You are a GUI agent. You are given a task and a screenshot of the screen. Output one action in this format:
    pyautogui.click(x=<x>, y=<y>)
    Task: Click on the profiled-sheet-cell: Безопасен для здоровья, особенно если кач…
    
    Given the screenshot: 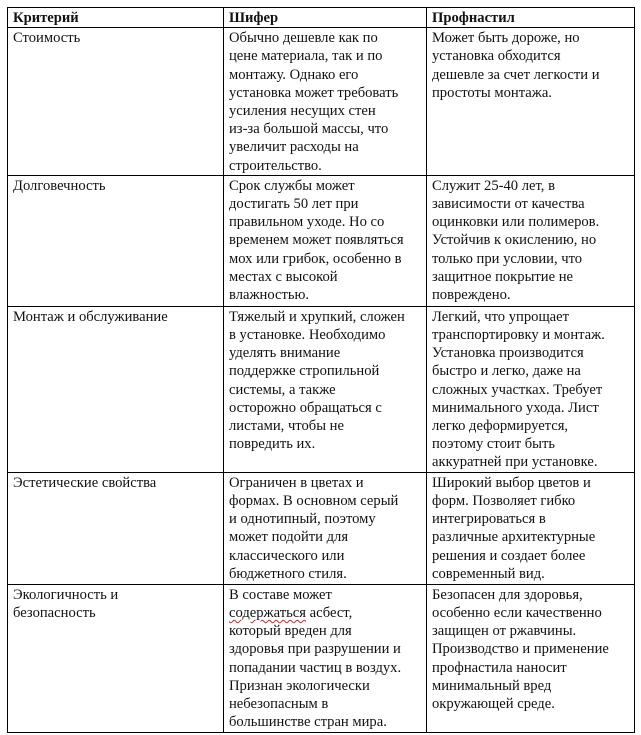 What is the action you would take?
    pyautogui.click(x=530, y=658)
    